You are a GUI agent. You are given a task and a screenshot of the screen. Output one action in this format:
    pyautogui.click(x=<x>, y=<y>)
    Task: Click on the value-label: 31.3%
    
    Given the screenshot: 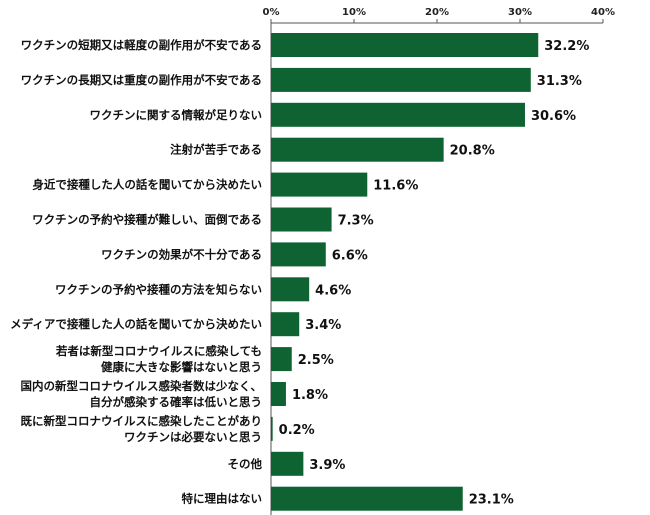 What is the action you would take?
    pyautogui.click(x=559, y=81)
    